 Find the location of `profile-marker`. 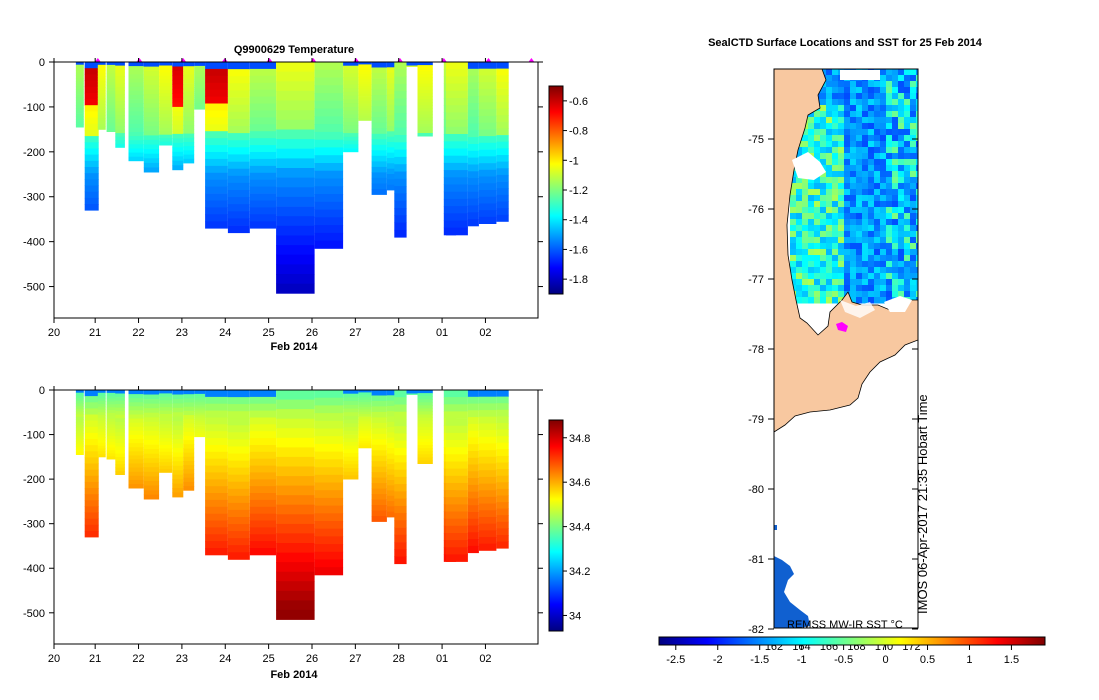

profile-marker is located at coordinates (313, 60).